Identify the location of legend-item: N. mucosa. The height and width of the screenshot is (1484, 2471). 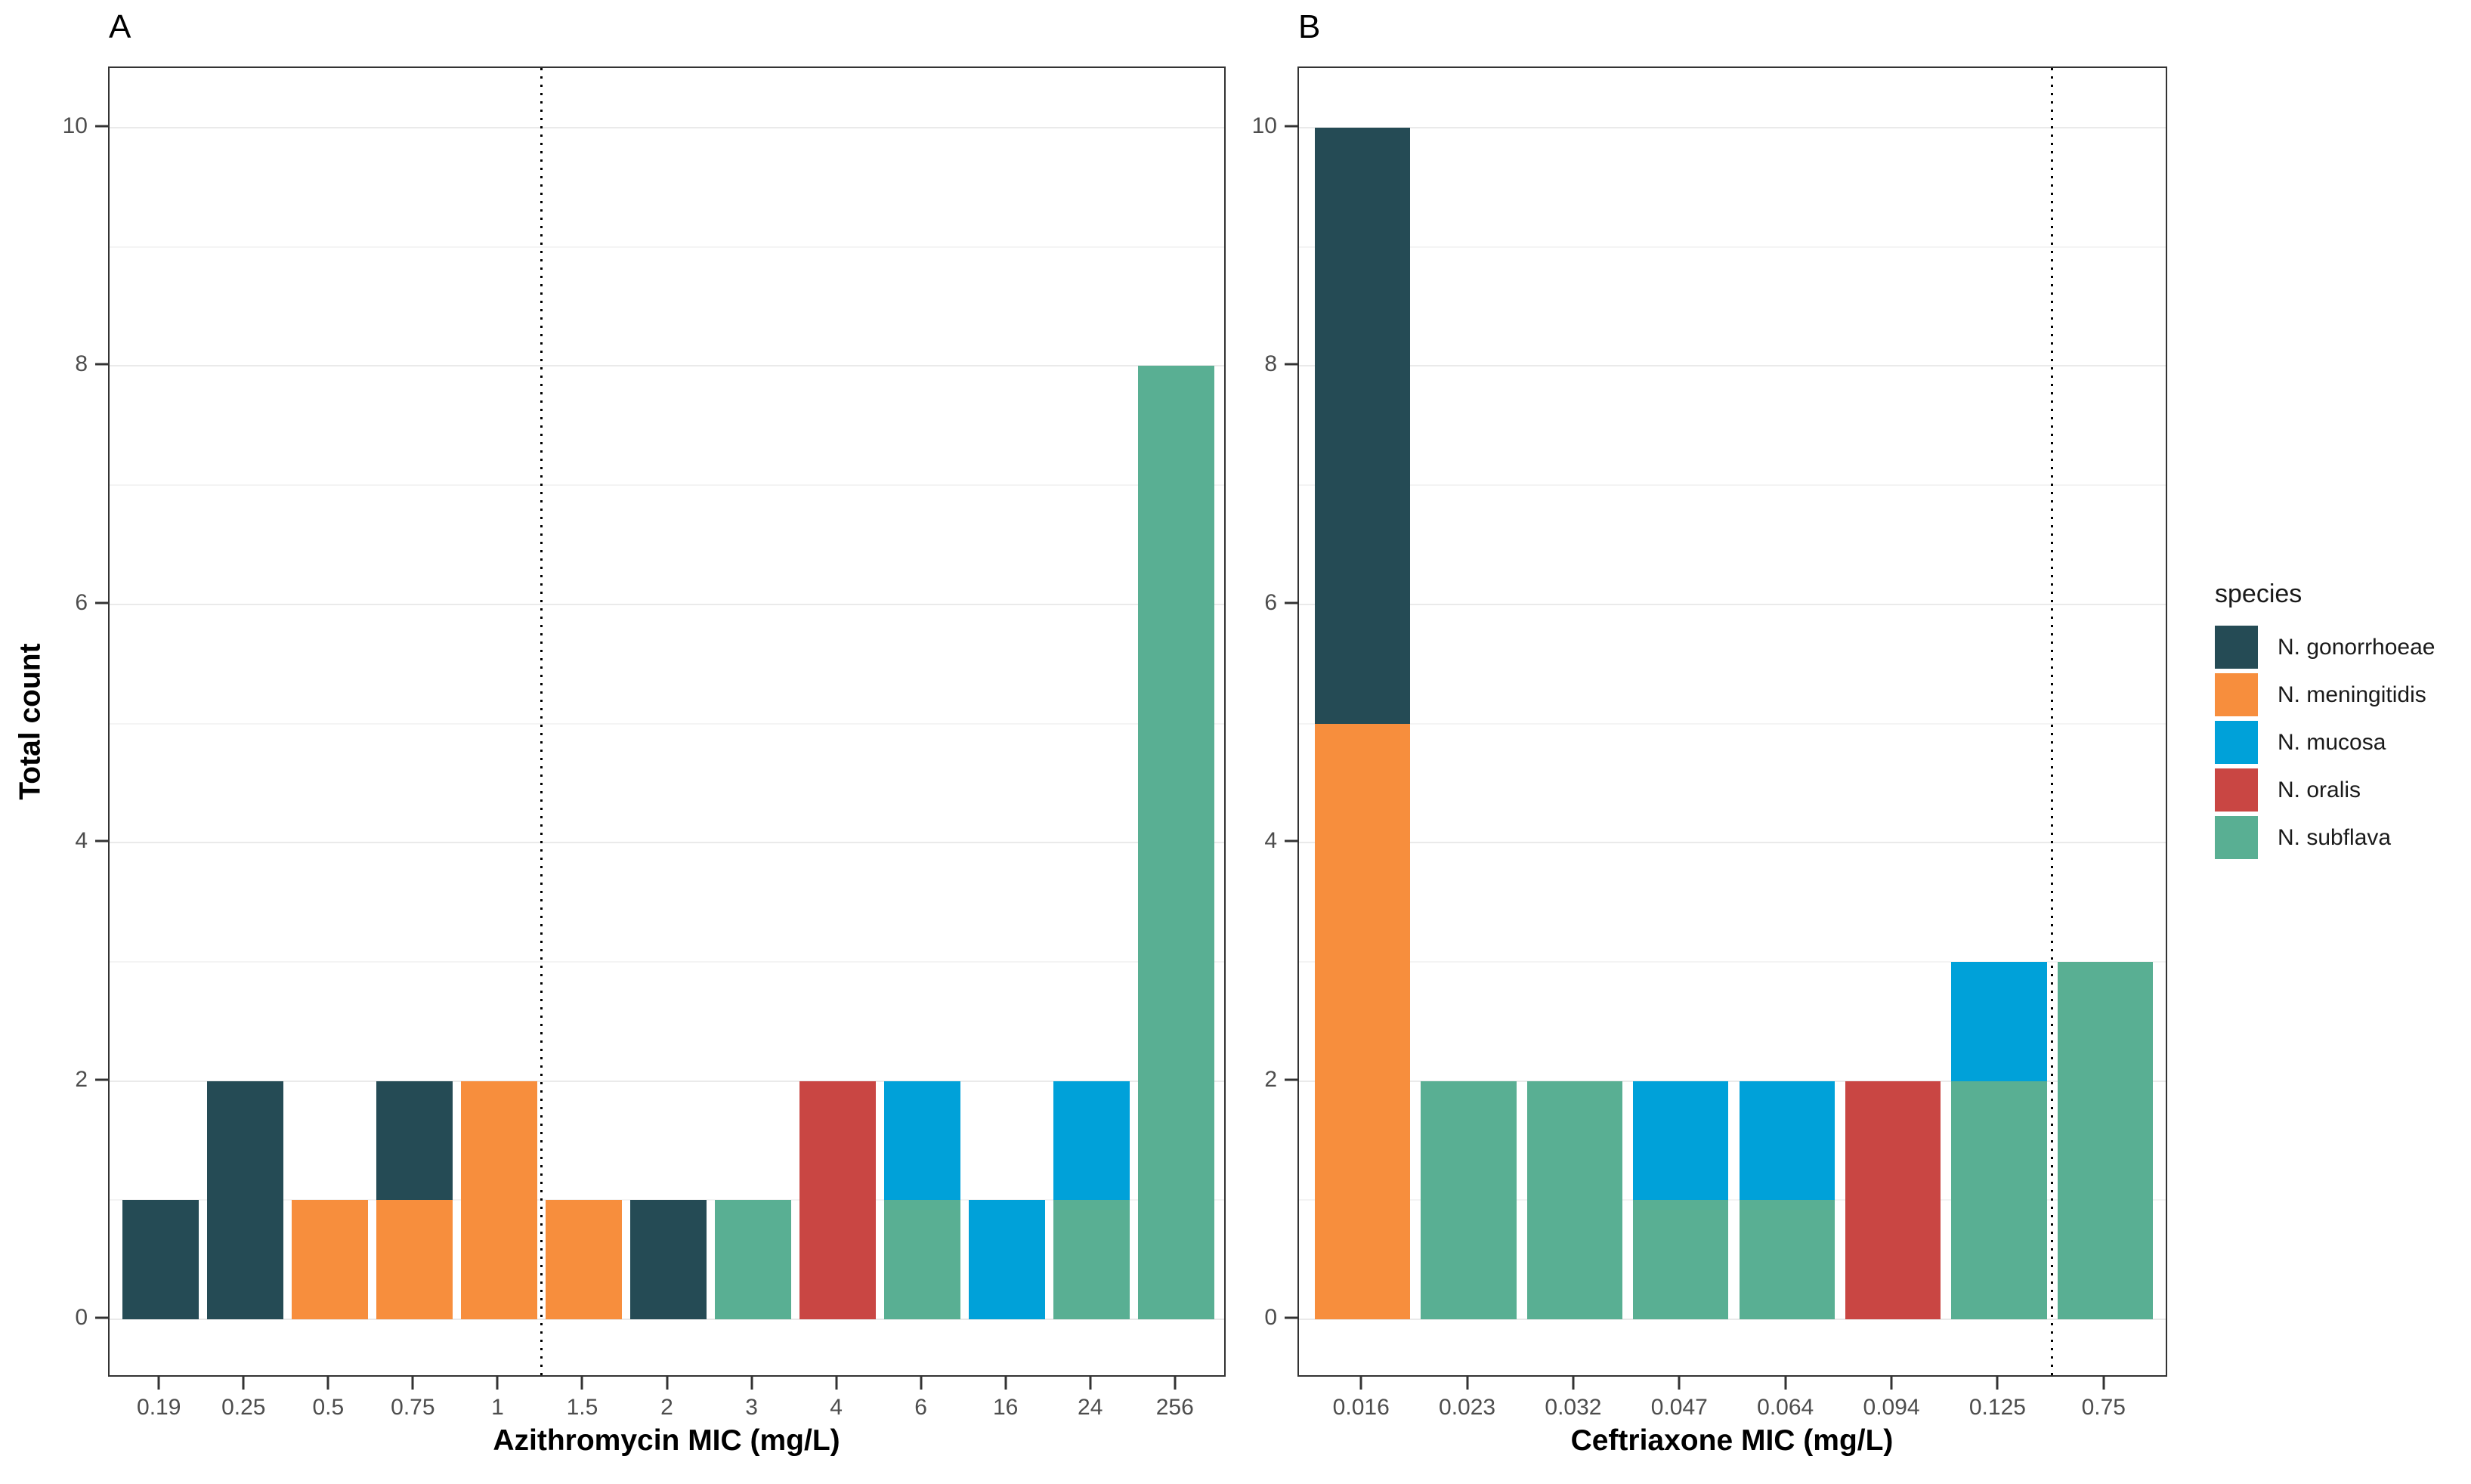
(2325, 743).